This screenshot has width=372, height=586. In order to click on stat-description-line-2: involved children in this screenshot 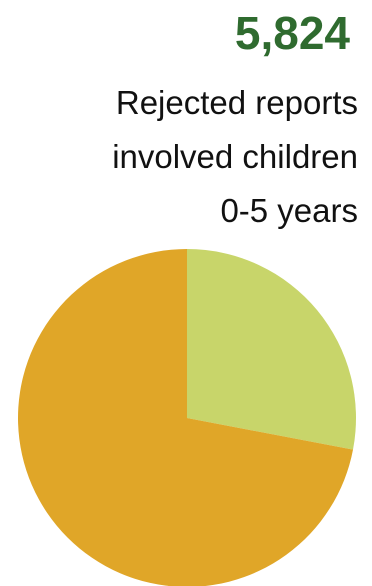, I will do `click(235, 156)`.